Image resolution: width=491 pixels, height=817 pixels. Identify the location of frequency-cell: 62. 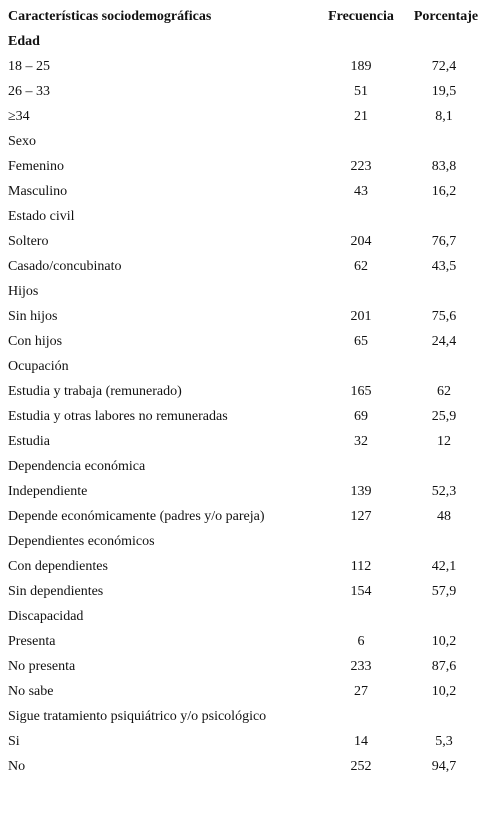
(361, 266).